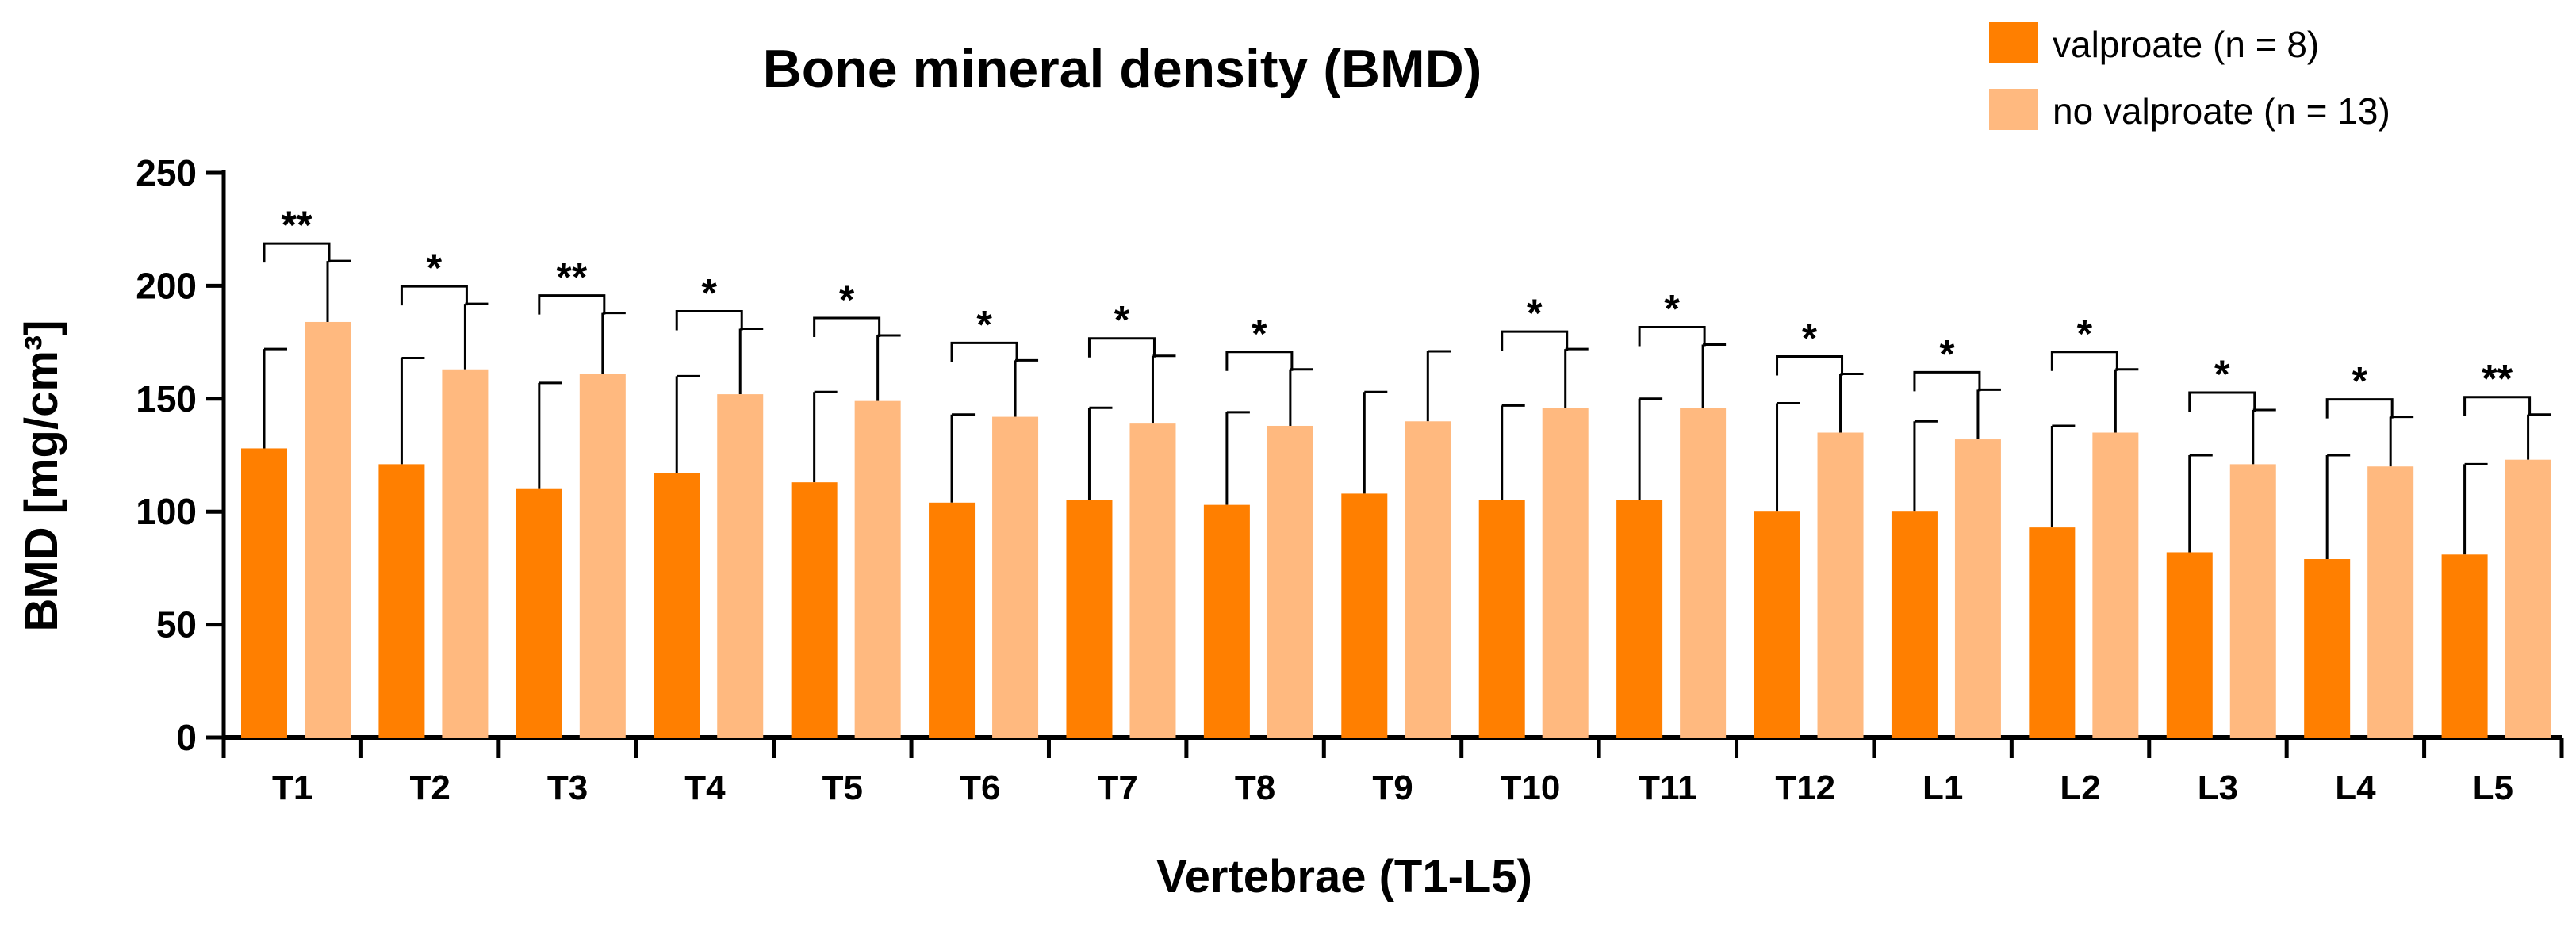 This screenshot has width=2576, height=931. I want to click on x-tick-label: T8, so click(1255, 787).